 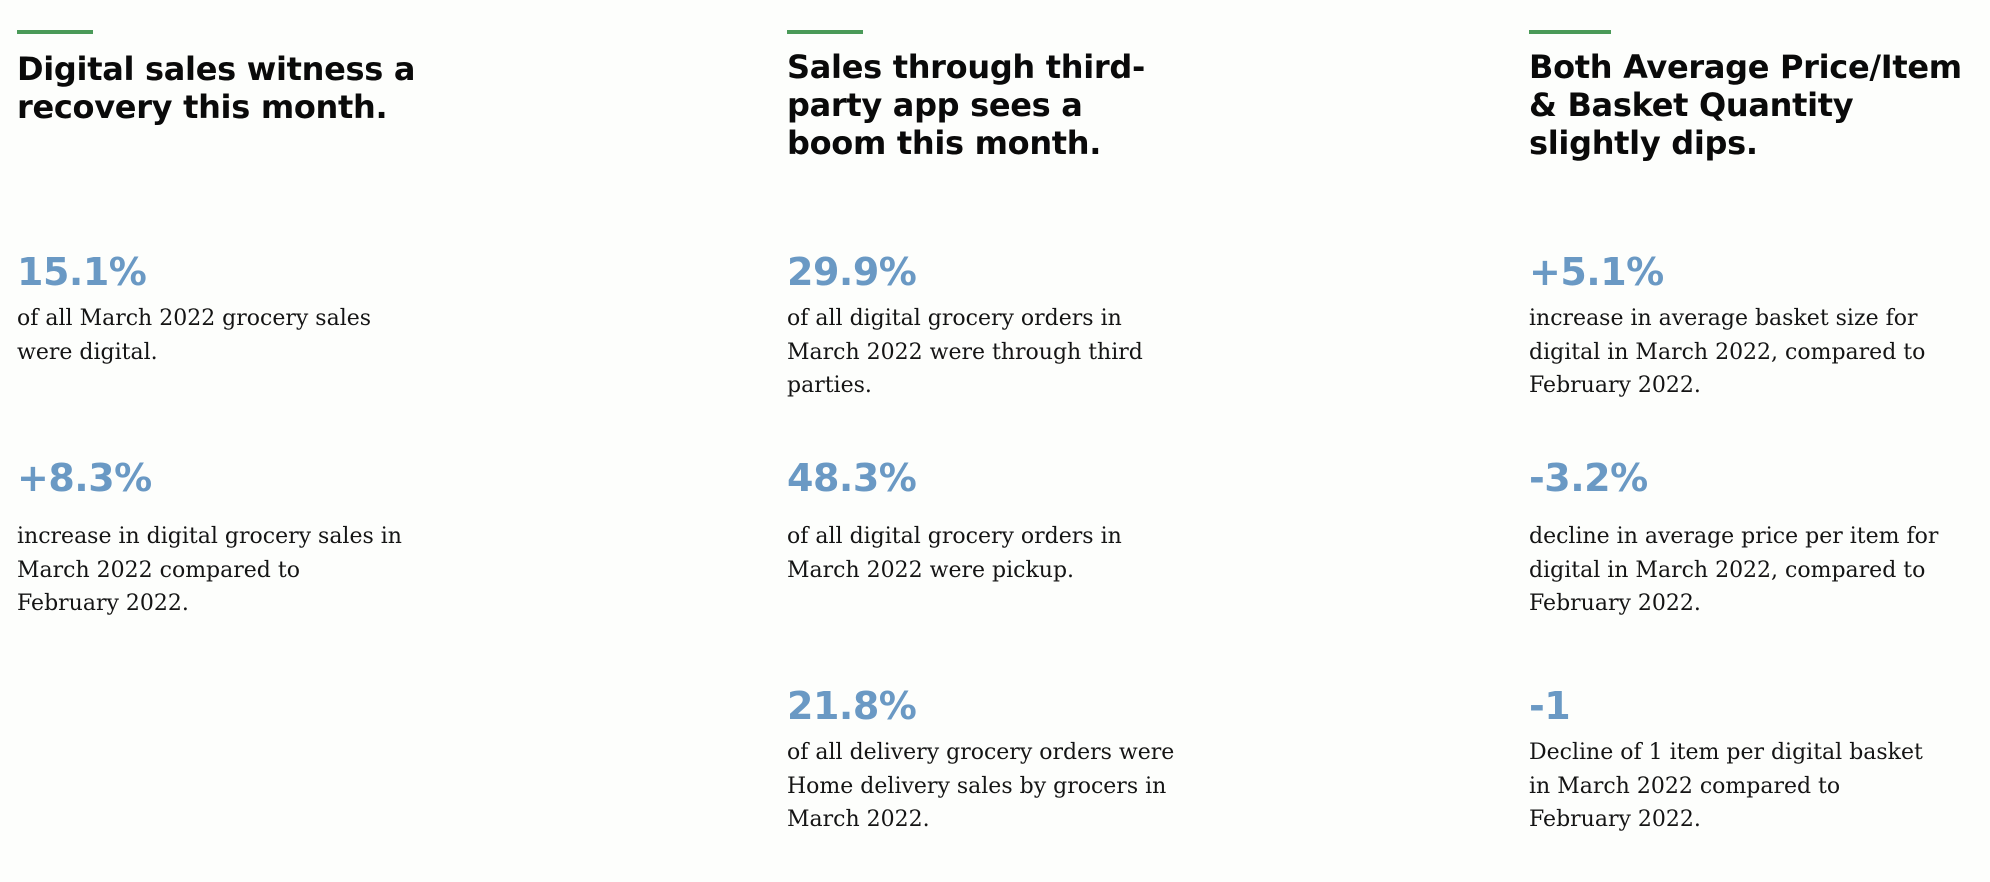 What do you see at coordinates (84, 478) in the screenshot?
I see `stat-value: +8.3%` at bounding box center [84, 478].